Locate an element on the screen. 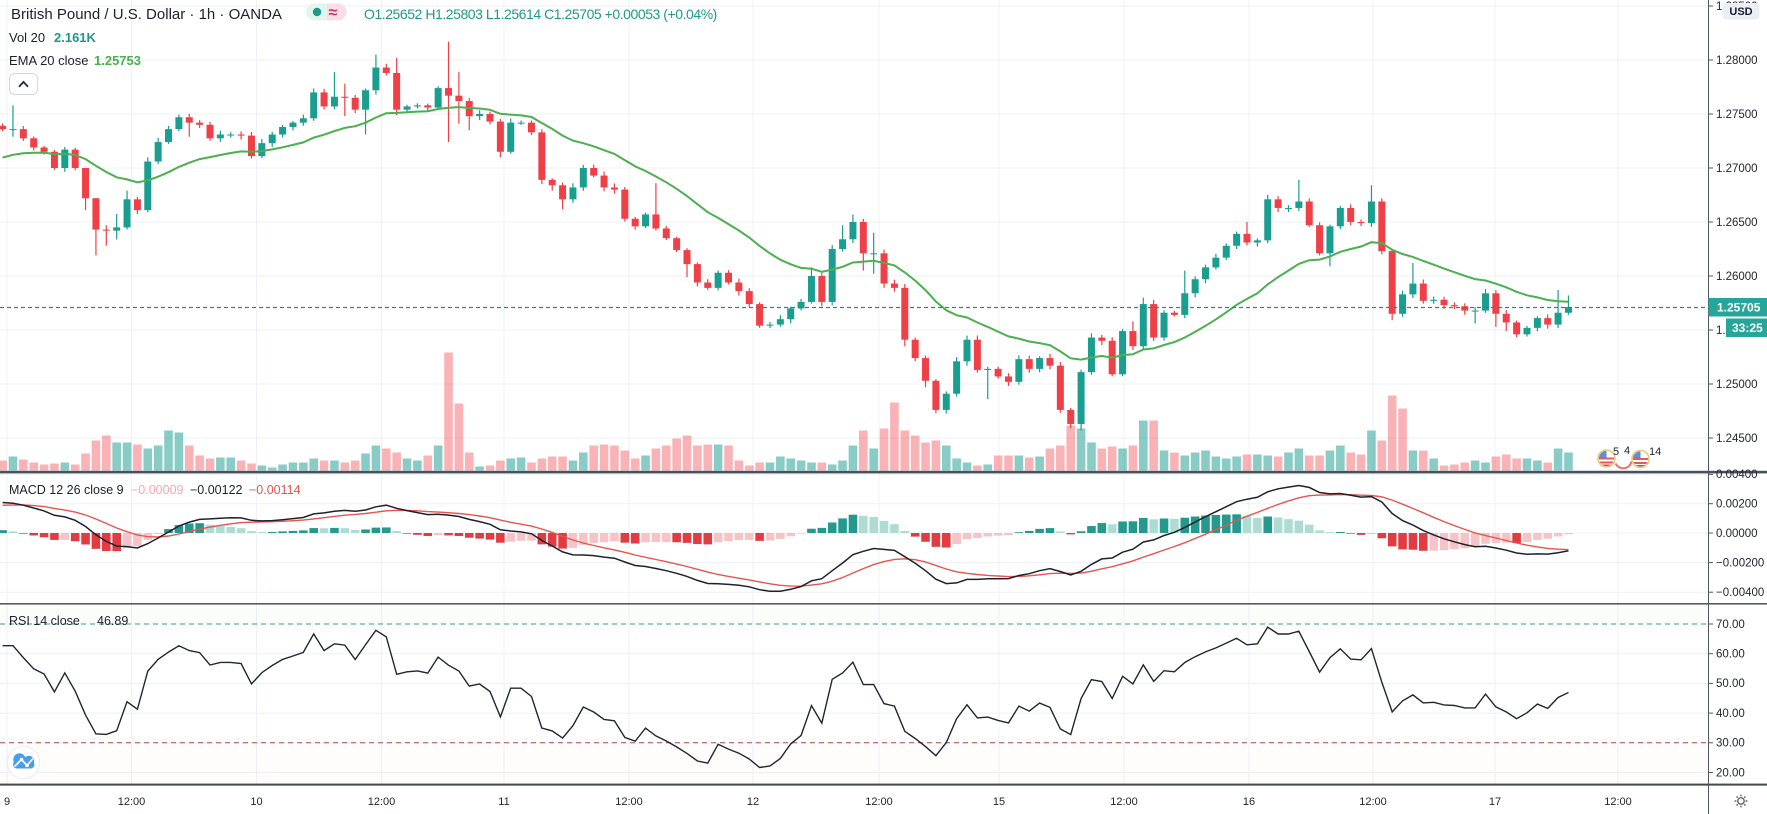  svg-text: USD is located at coordinates (1740, 12).